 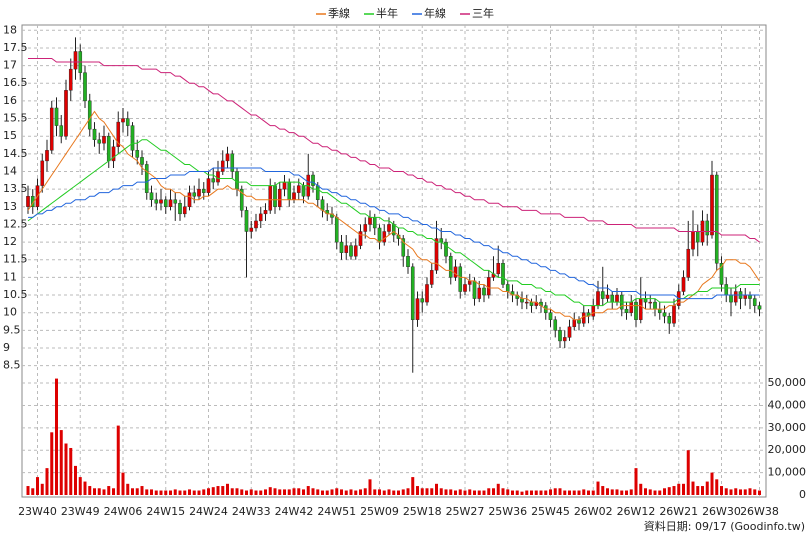 I want to click on y-tick-label: 12, so click(x=10, y=241).